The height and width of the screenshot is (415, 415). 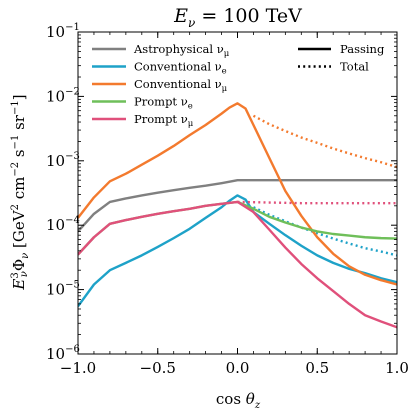 I want to click on series-line-prompt-nu-e-passing, so click(x=237, y=228).